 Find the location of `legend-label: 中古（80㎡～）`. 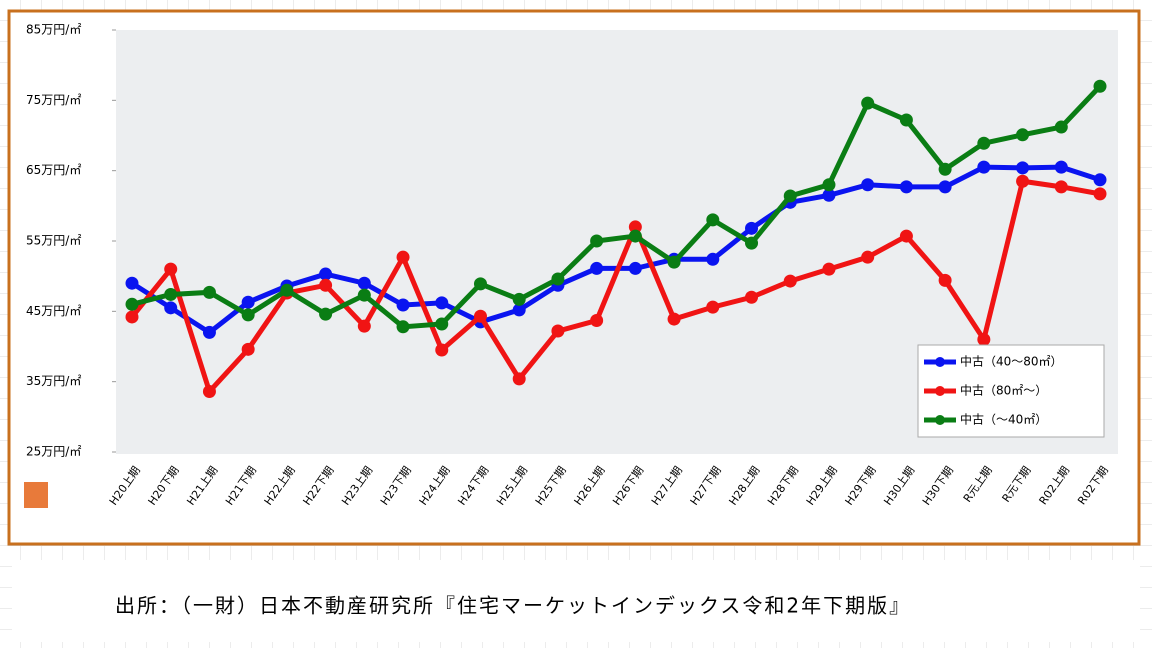

legend-label: 中古（80㎡～） is located at coordinates (1003, 390).